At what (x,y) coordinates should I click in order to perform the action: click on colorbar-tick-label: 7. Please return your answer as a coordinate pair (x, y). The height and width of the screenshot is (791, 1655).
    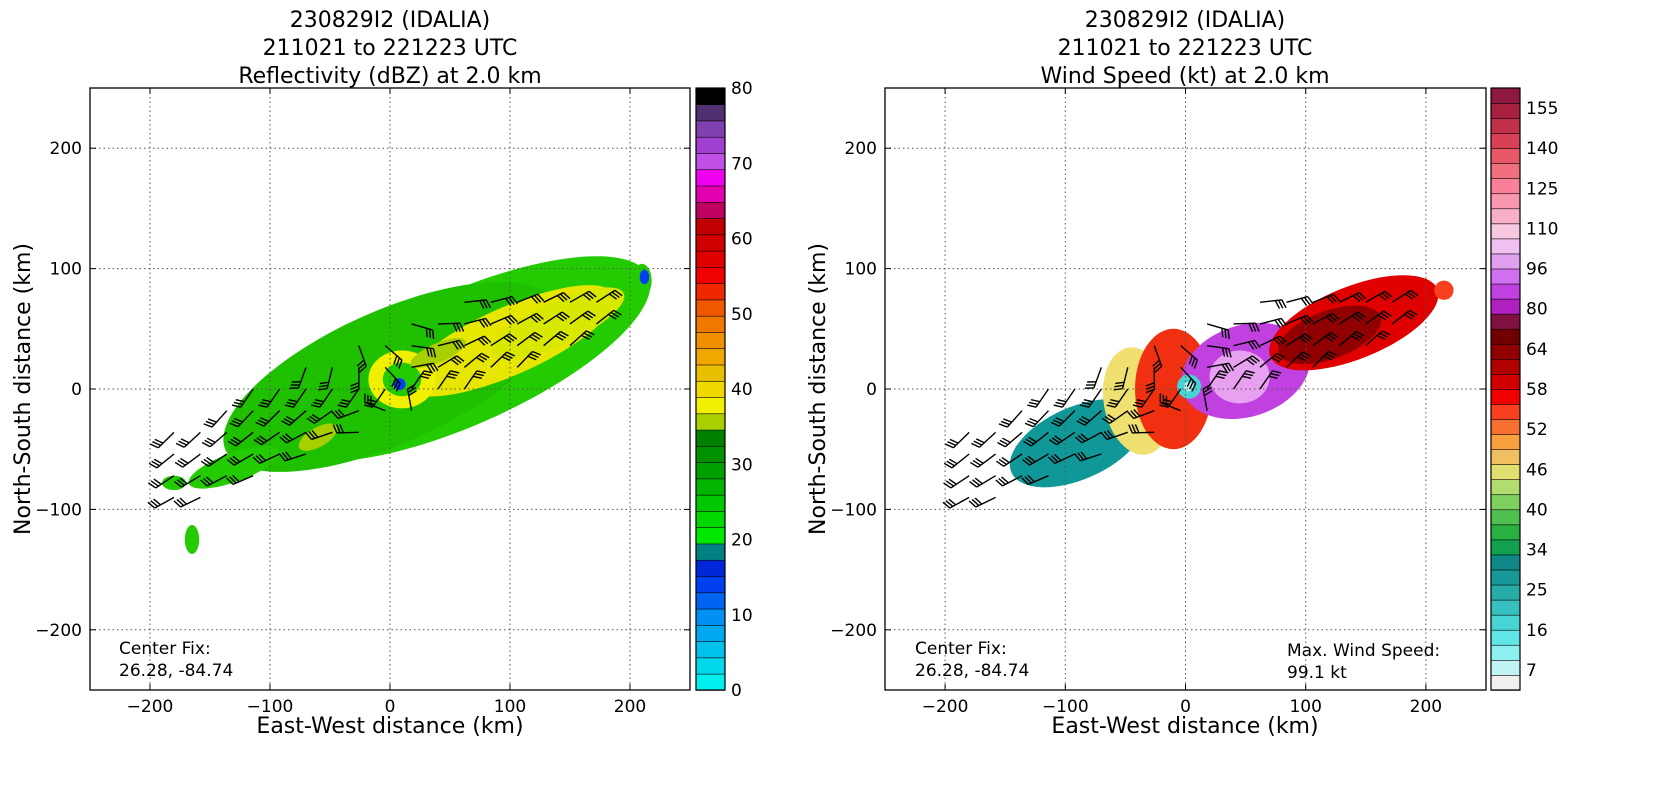
    Looking at the image, I should click on (1531, 671).